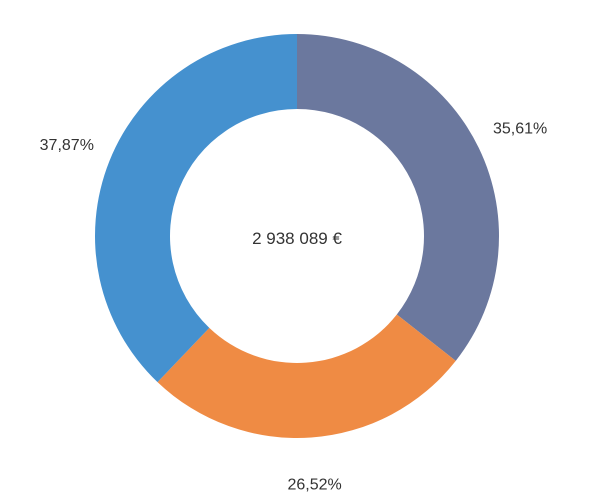 This screenshot has height=499, width=593. I want to click on slice-data-label-1: 35,61%, so click(520, 129).